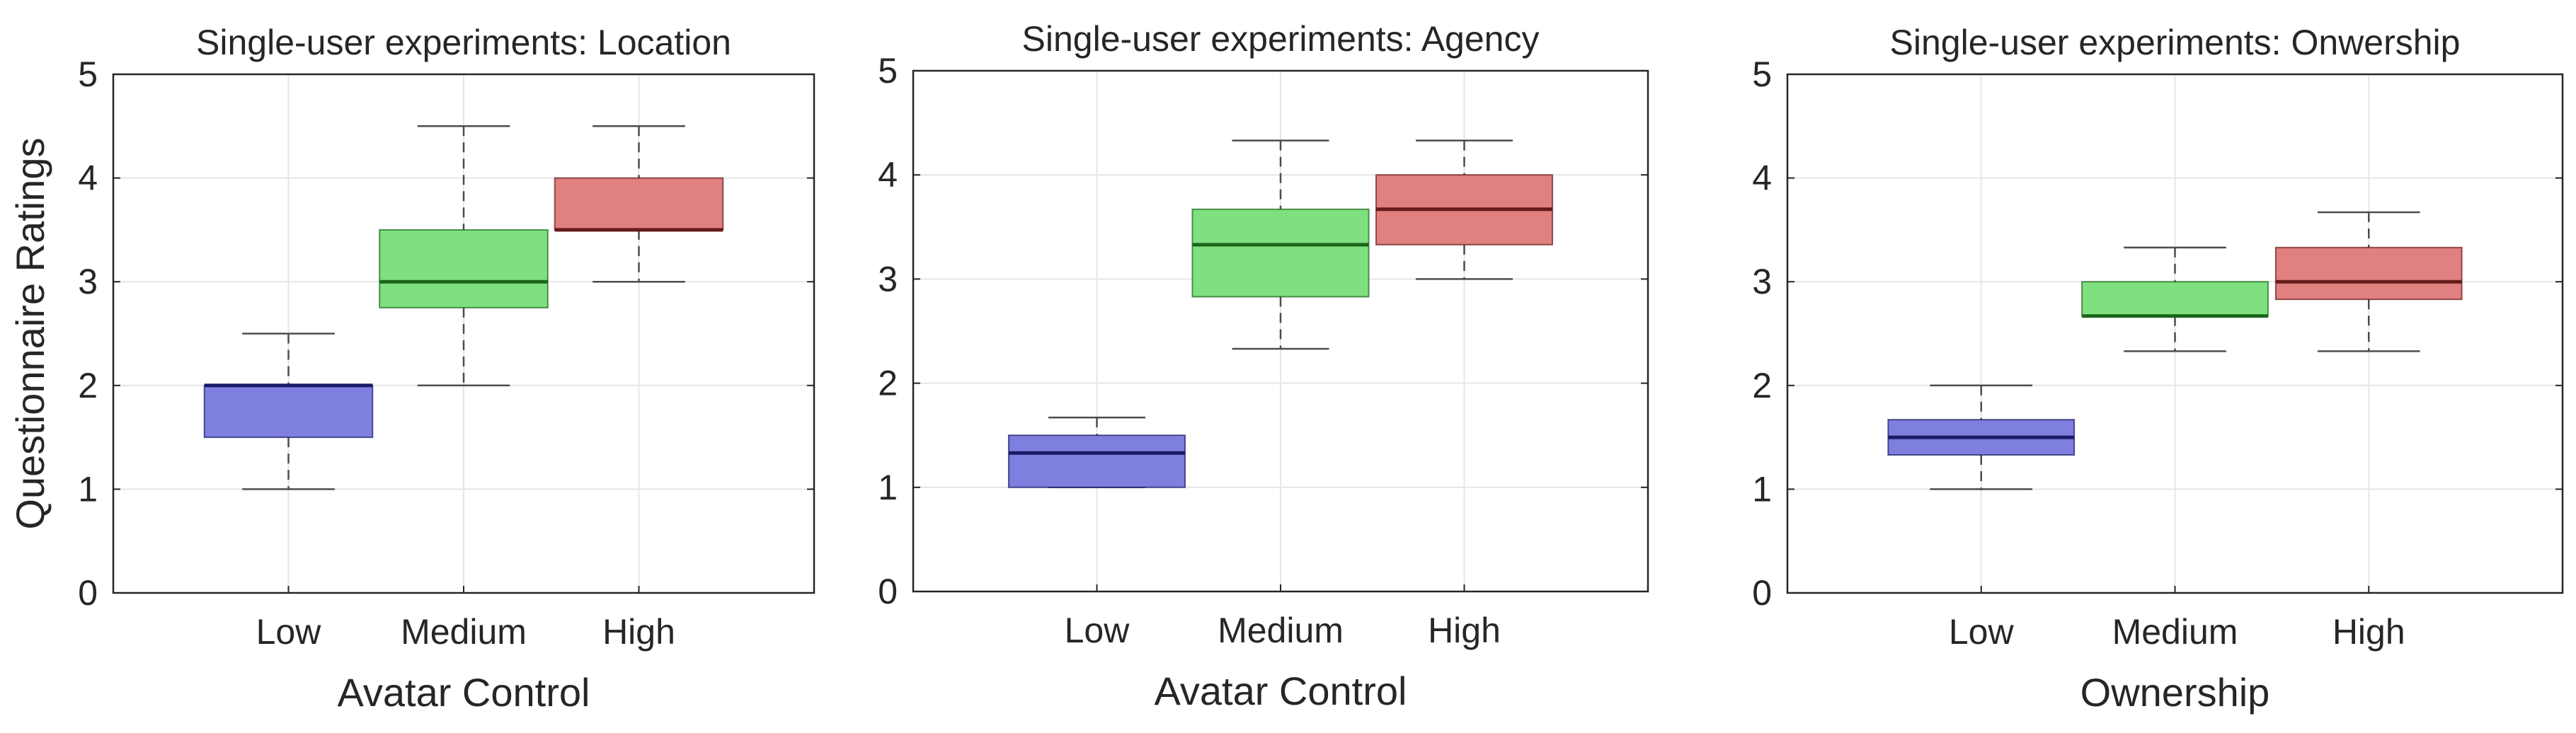 Image resolution: width=2576 pixels, height=733 pixels. What do you see at coordinates (1281, 39) in the screenshot?
I see `chart-title: Single-user experiments: Agency` at bounding box center [1281, 39].